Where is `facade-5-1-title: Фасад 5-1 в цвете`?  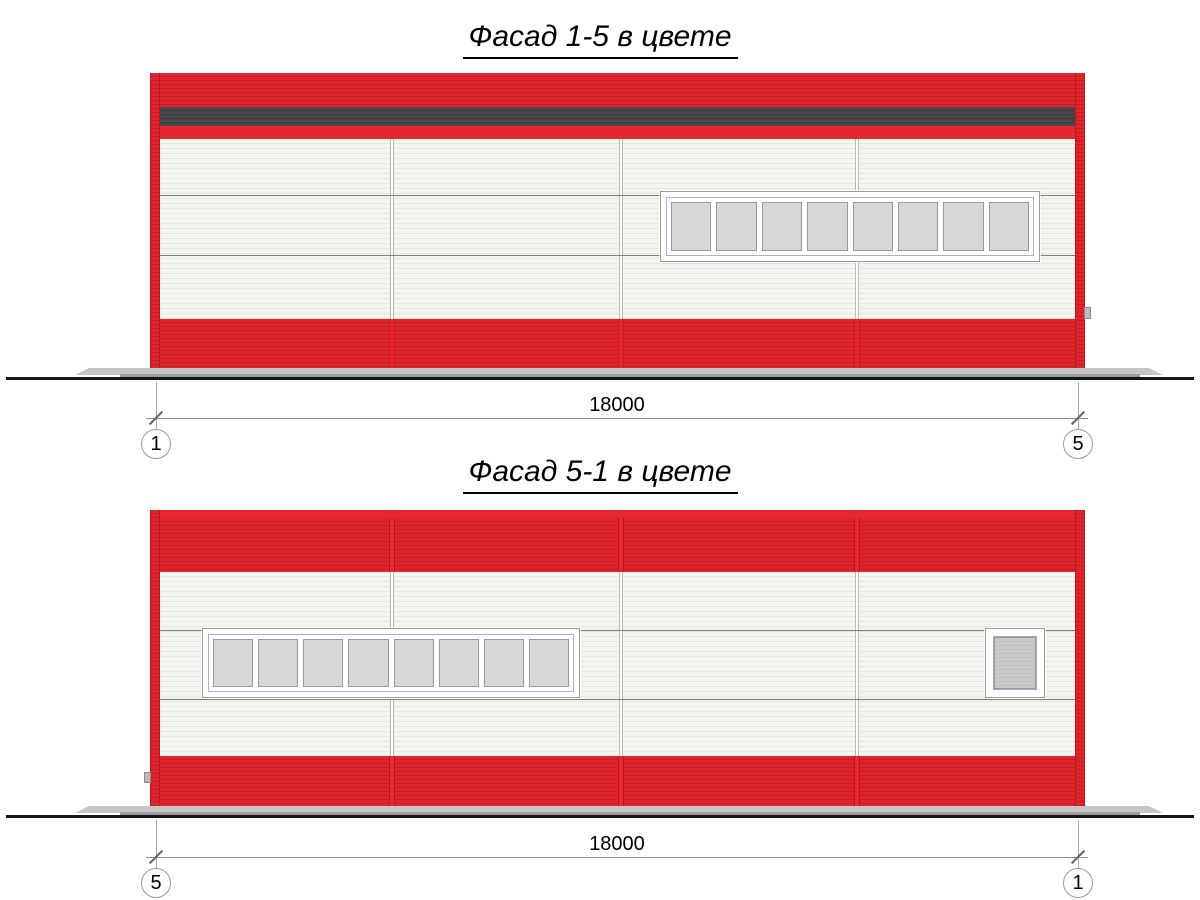 facade-5-1-title: Фасад 5-1 в цвете is located at coordinates (600, 474).